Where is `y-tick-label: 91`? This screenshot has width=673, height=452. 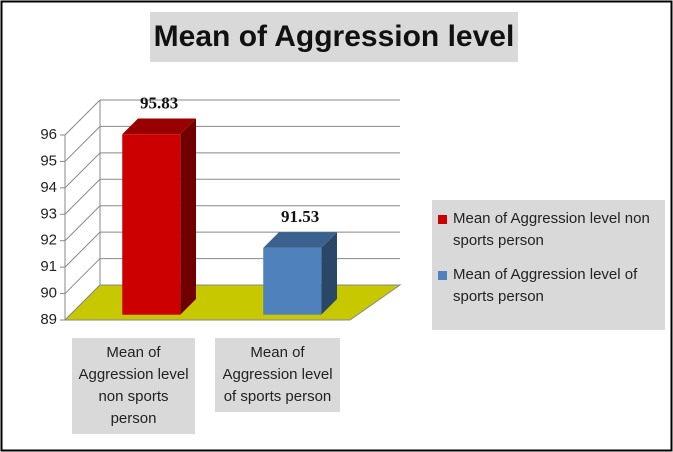 y-tick-label: 91 is located at coordinates (48, 266).